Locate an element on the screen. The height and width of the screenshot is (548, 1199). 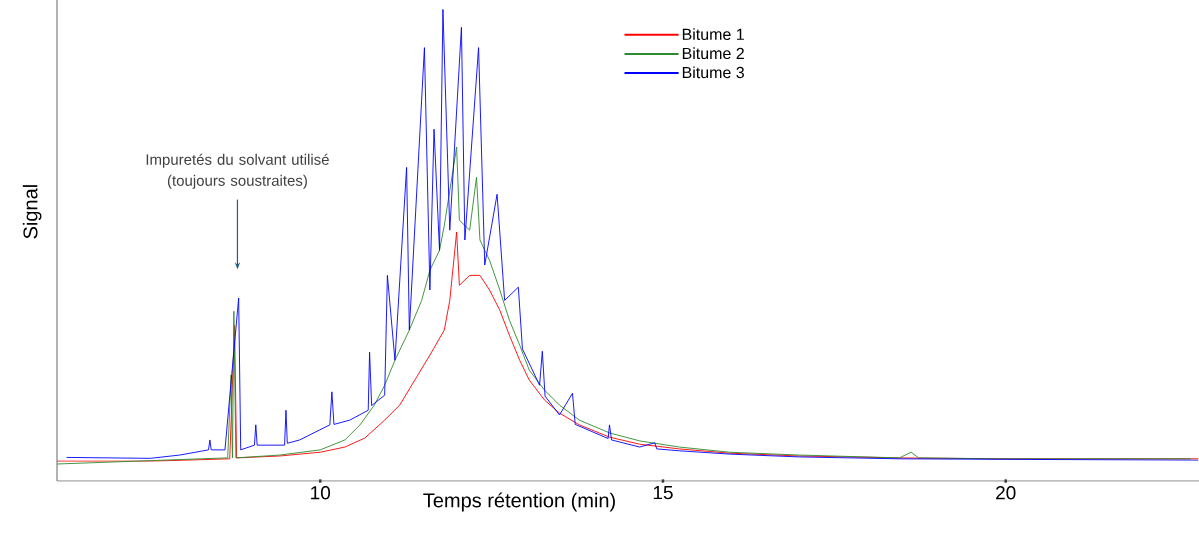
annotation: Impuretés du solvant utilisé (toujours soustraites) is located at coordinates (237, 171).